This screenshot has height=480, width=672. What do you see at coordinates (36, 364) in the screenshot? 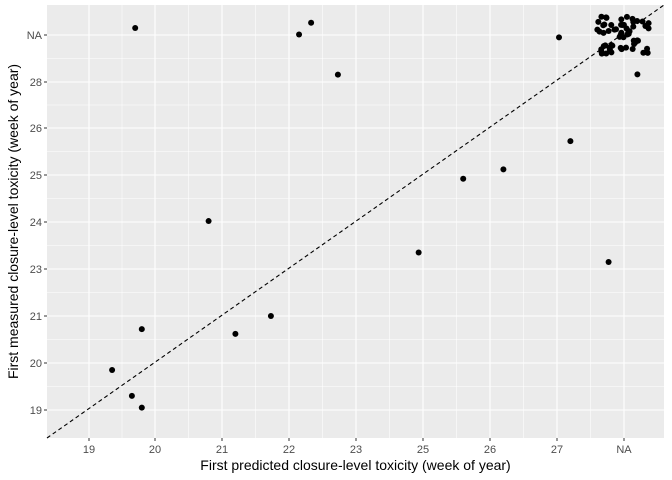
I see `y-tick-label: 20` at bounding box center [36, 364].